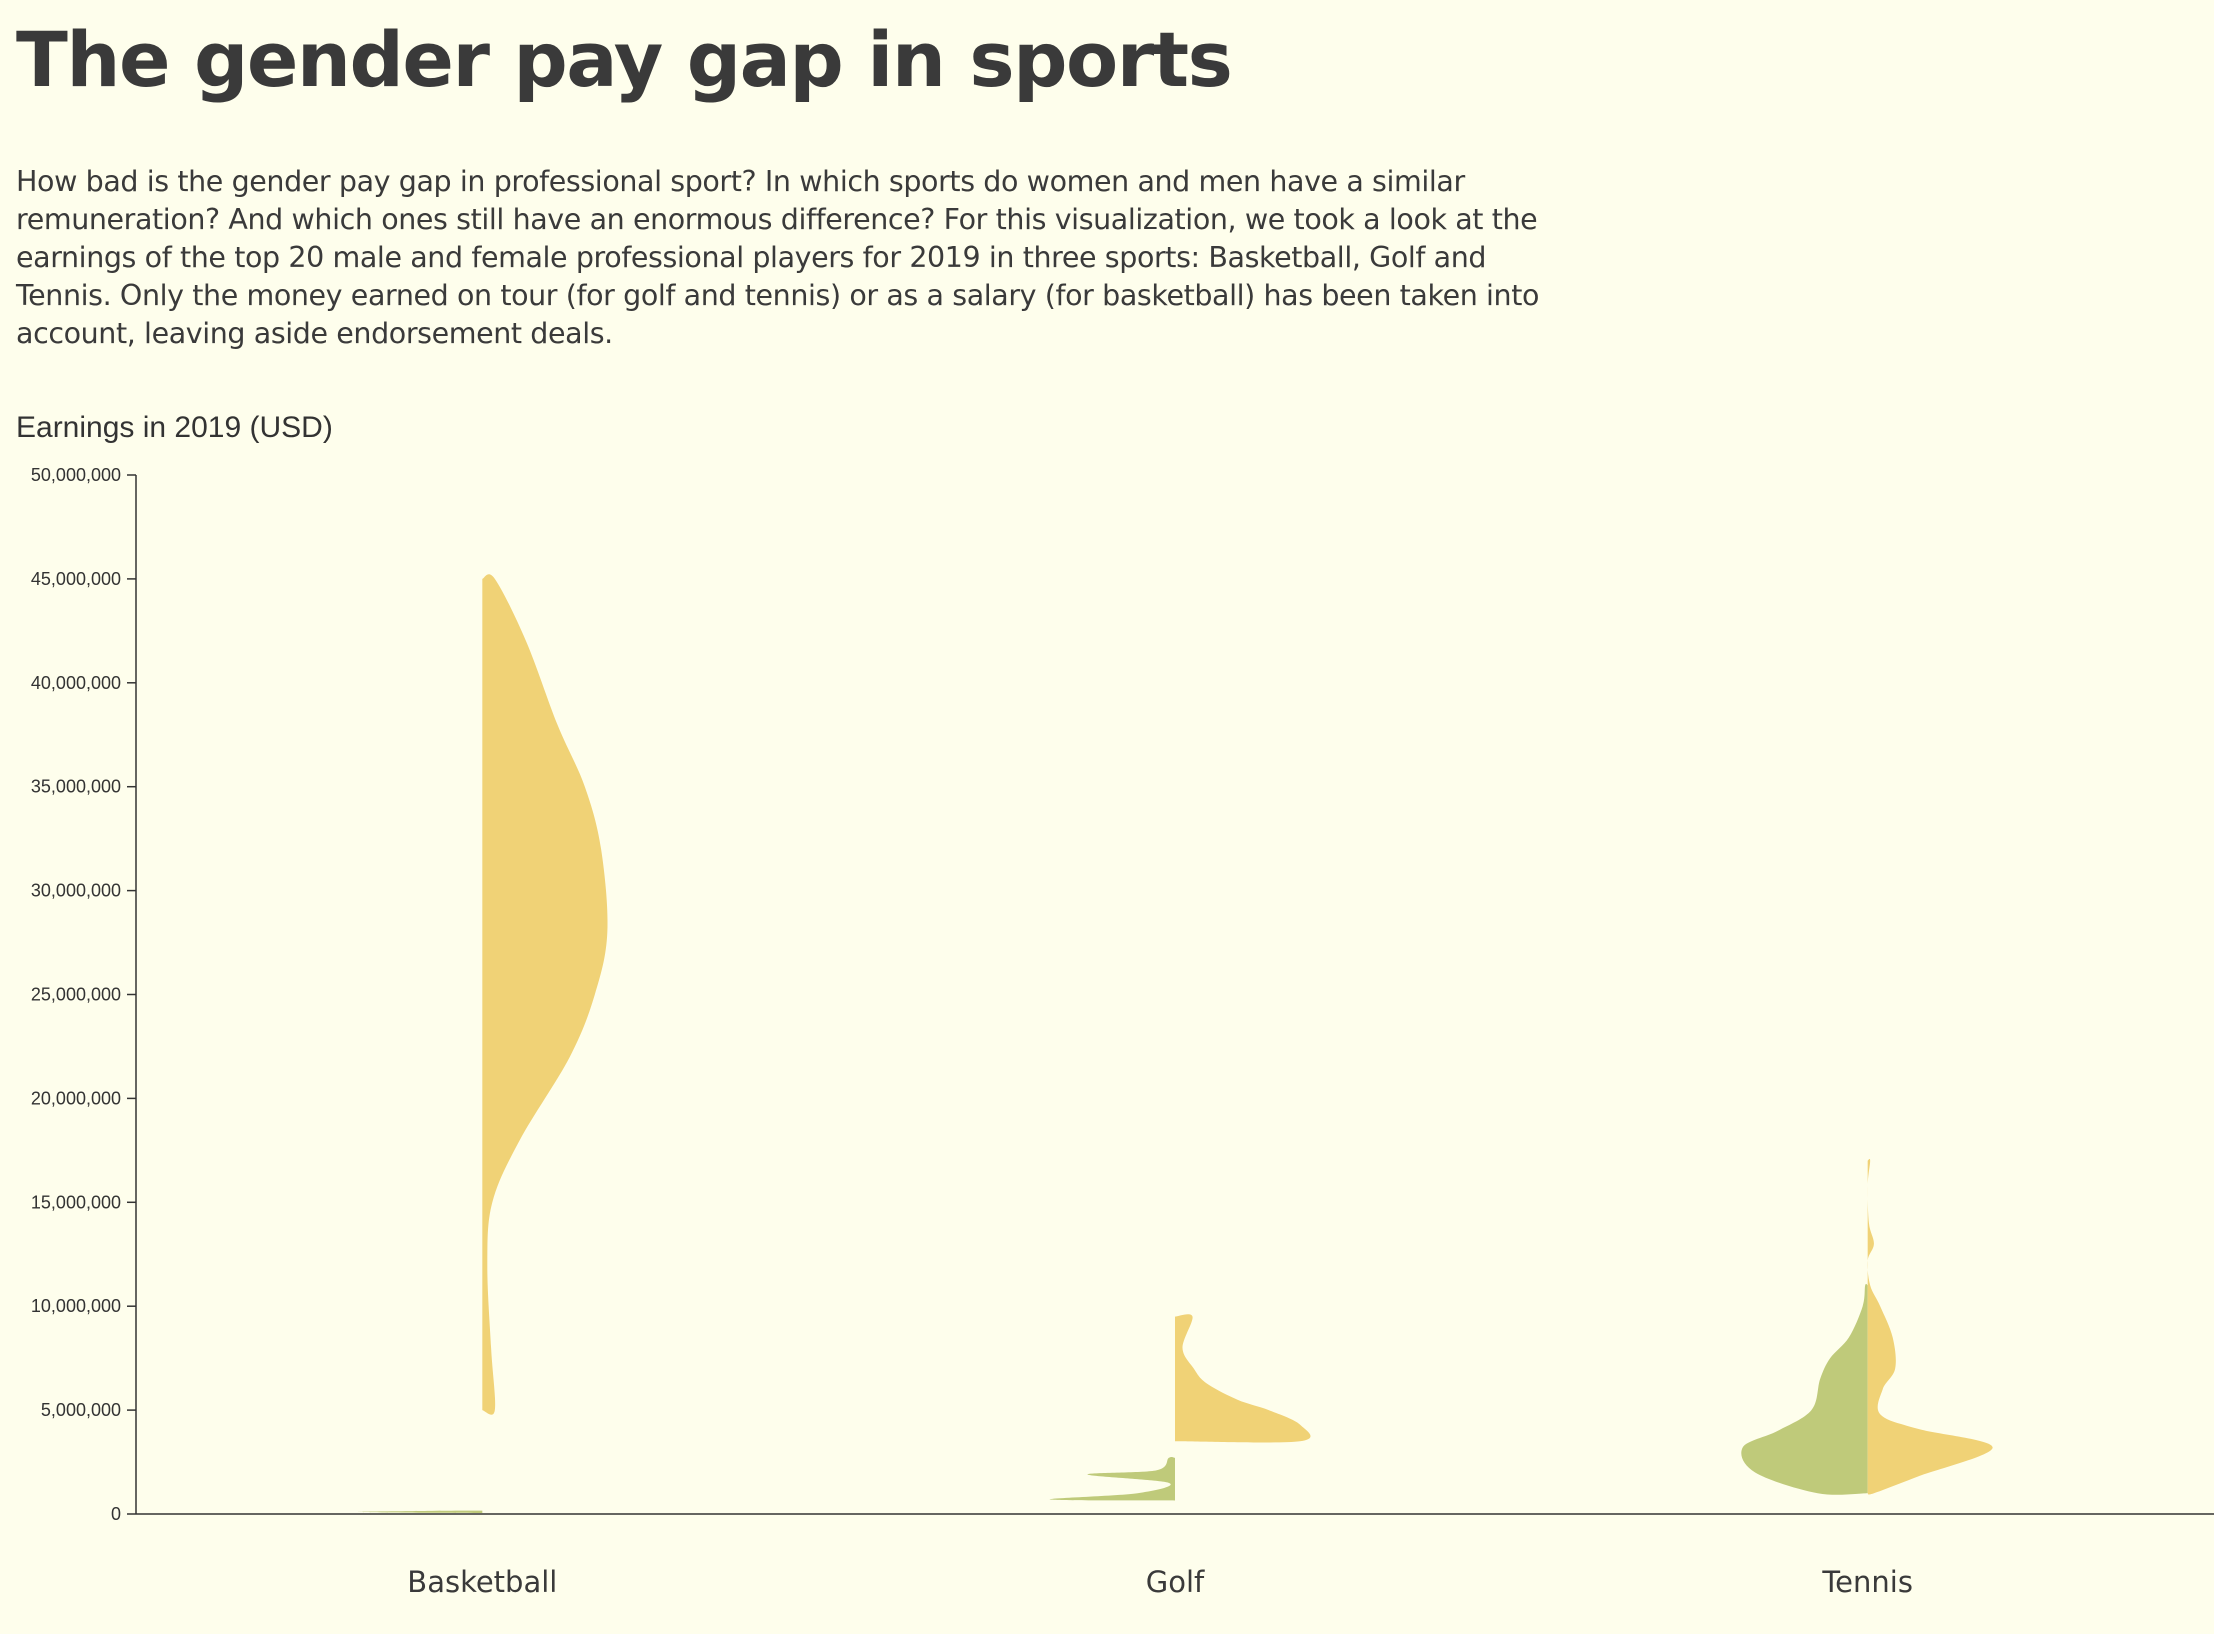  What do you see at coordinates (76, 995) in the screenshot?
I see `y-tick-label: 25,000,000` at bounding box center [76, 995].